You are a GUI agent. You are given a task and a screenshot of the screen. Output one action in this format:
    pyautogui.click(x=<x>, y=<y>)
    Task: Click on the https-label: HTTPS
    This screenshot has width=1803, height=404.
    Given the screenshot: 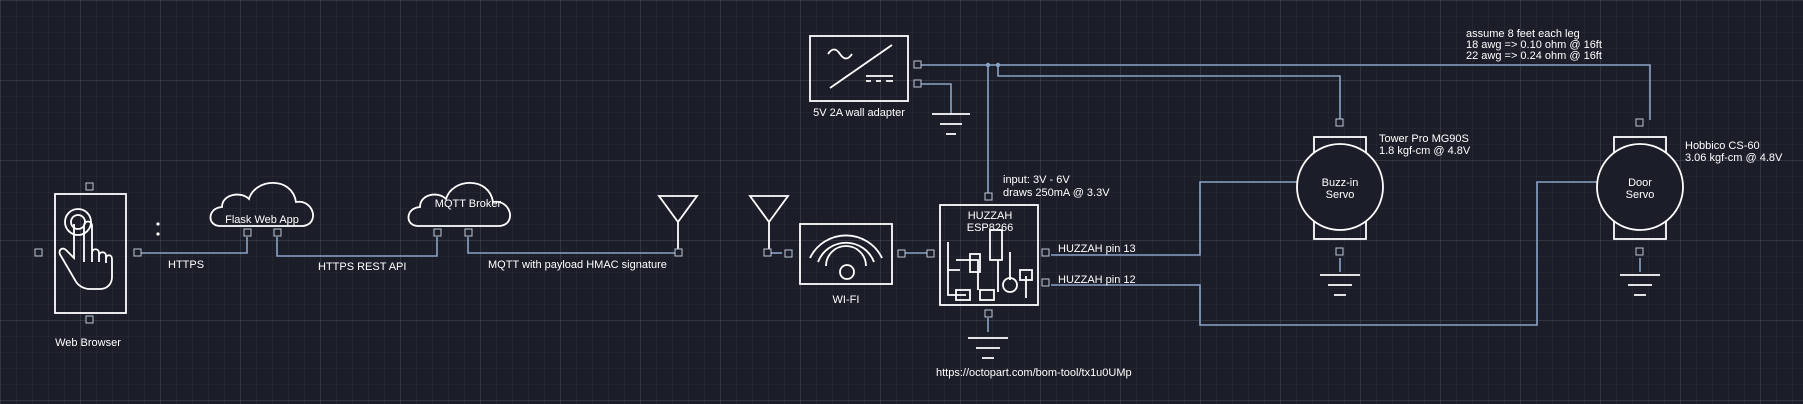 What is the action you would take?
    pyautogui.click(x=186, y=265)
    